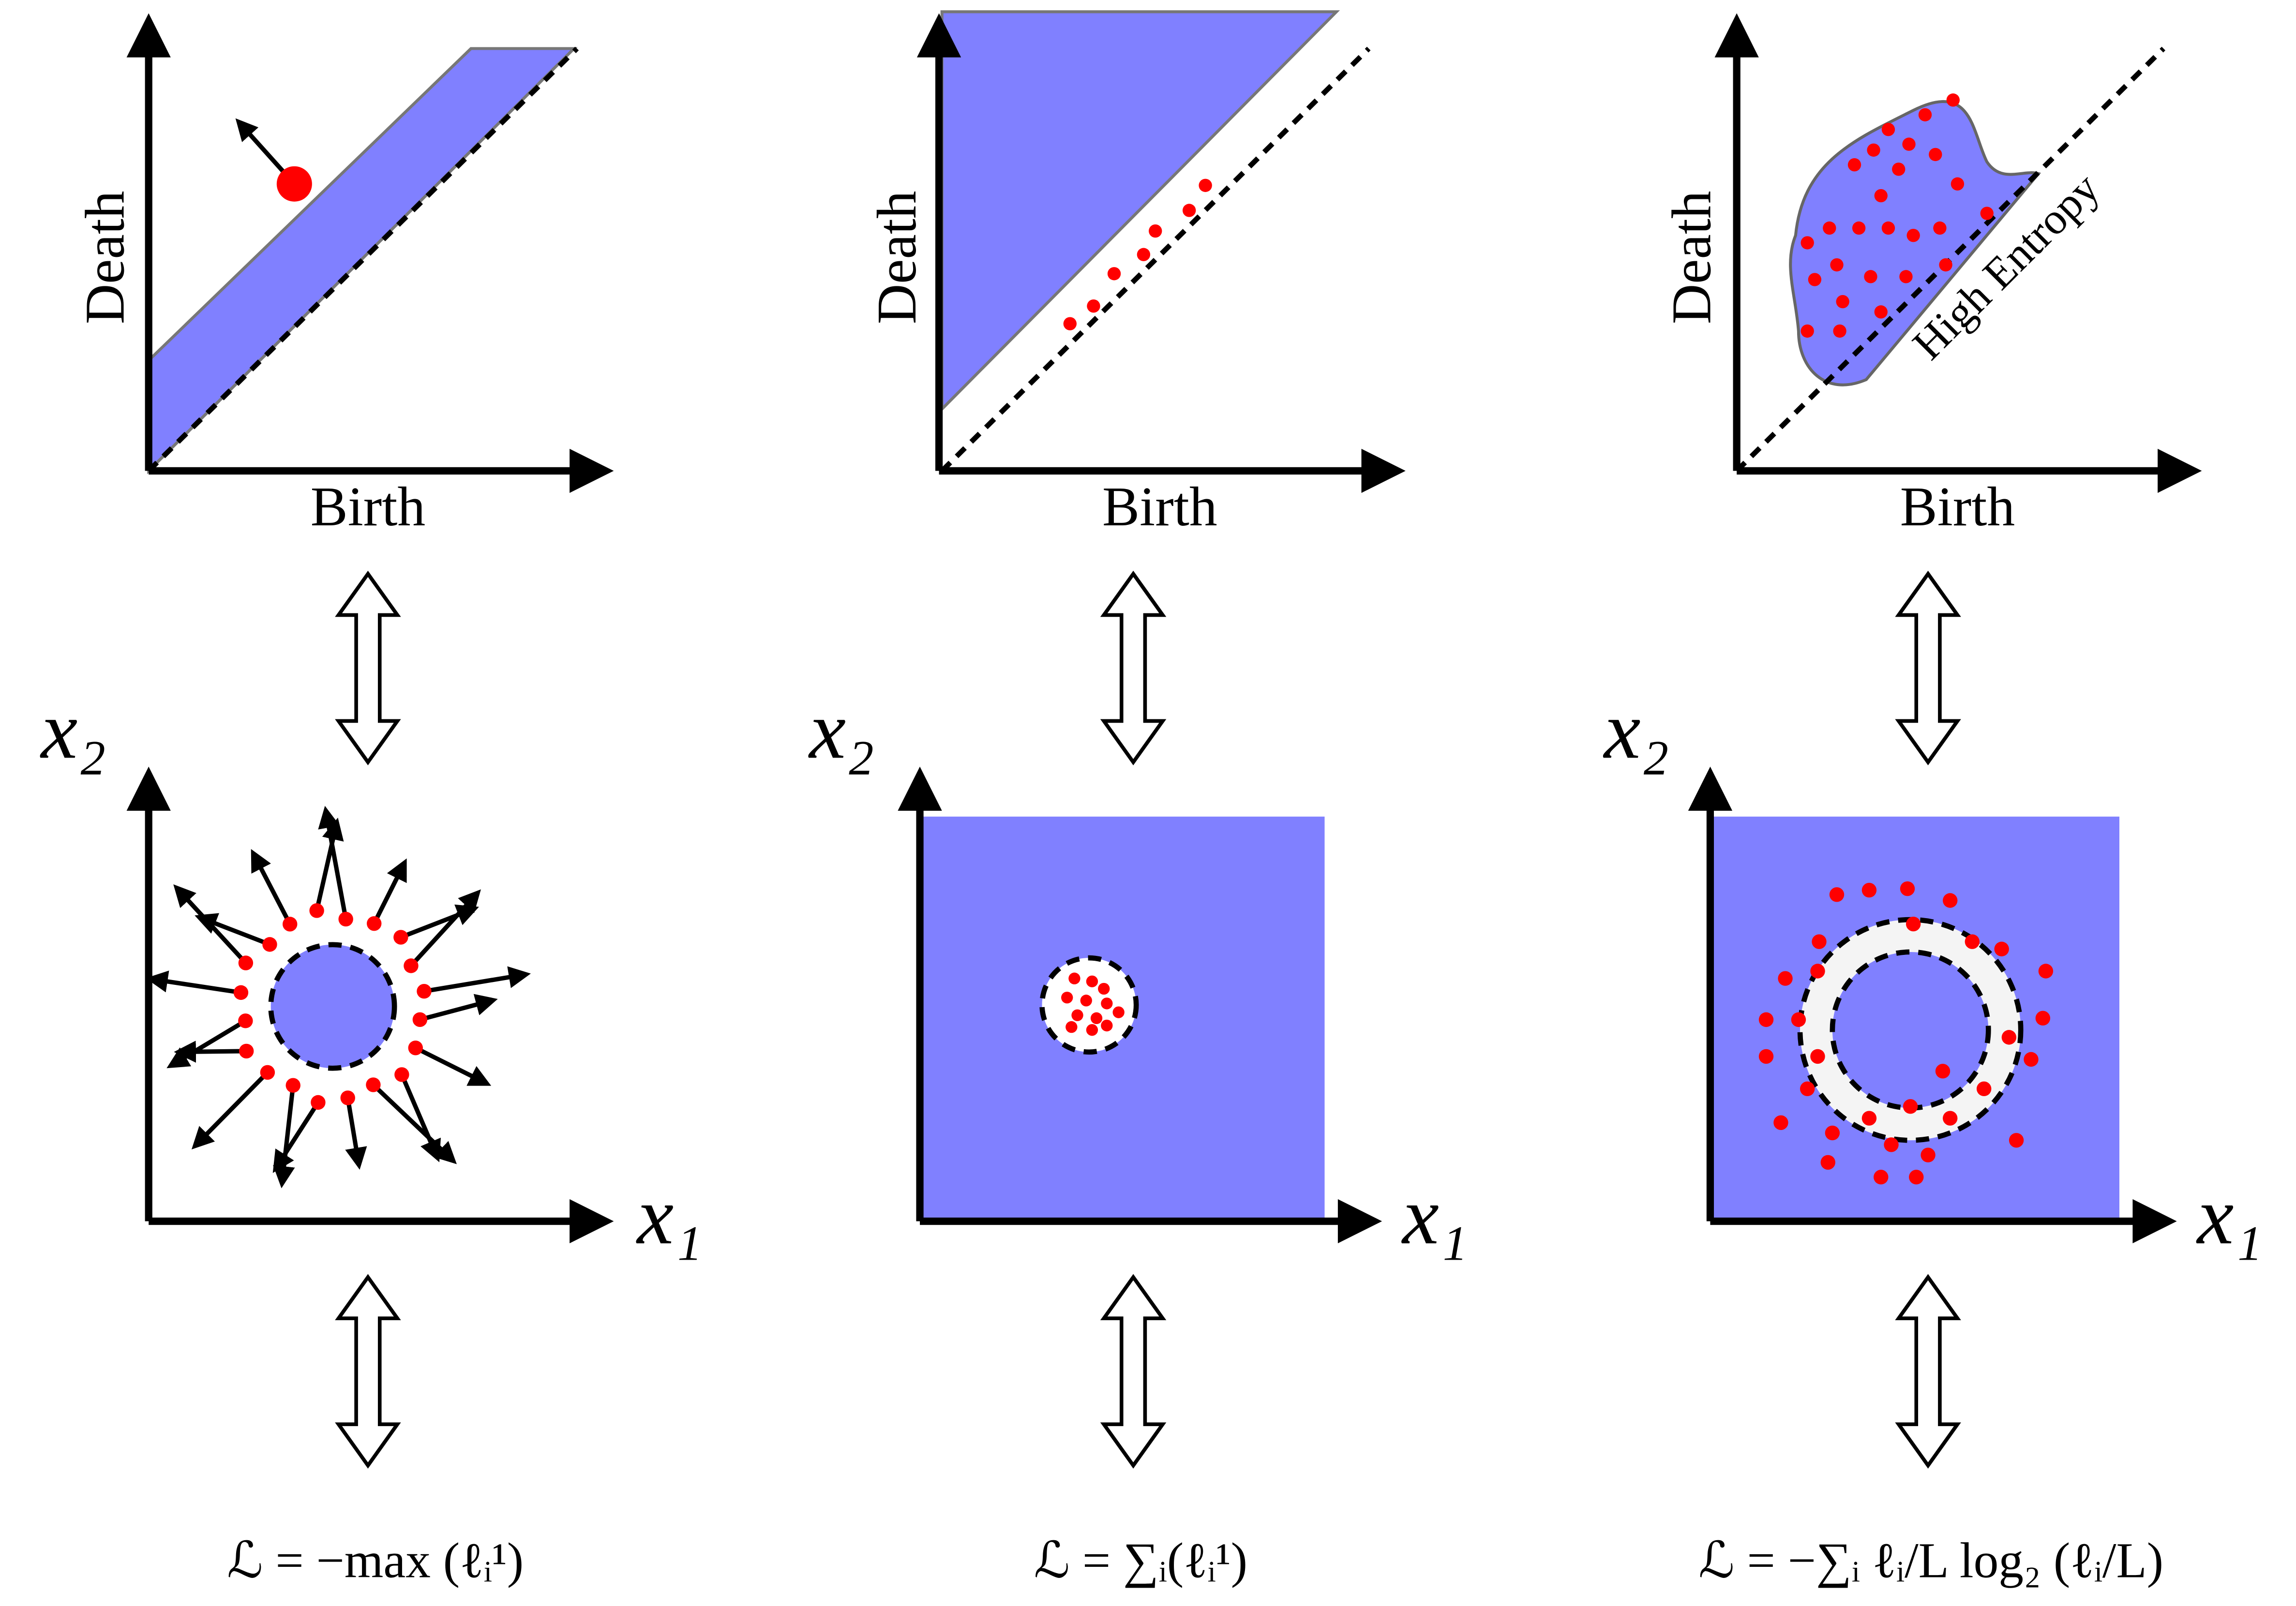  I want to click on inner, so click(1910, 1030).